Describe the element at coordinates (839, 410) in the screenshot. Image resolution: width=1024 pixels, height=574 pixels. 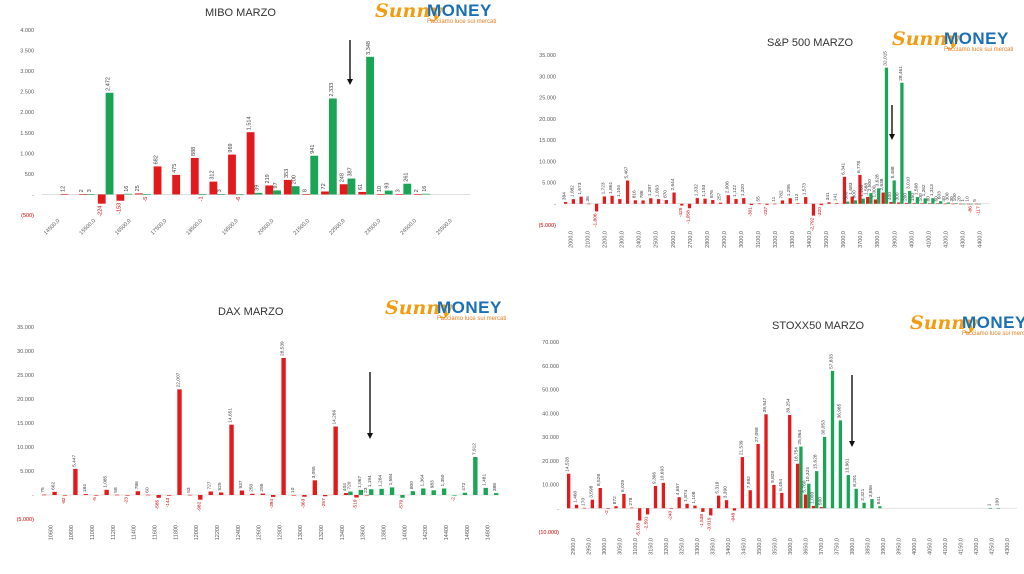
I see `data-label: 36,985` at that location.